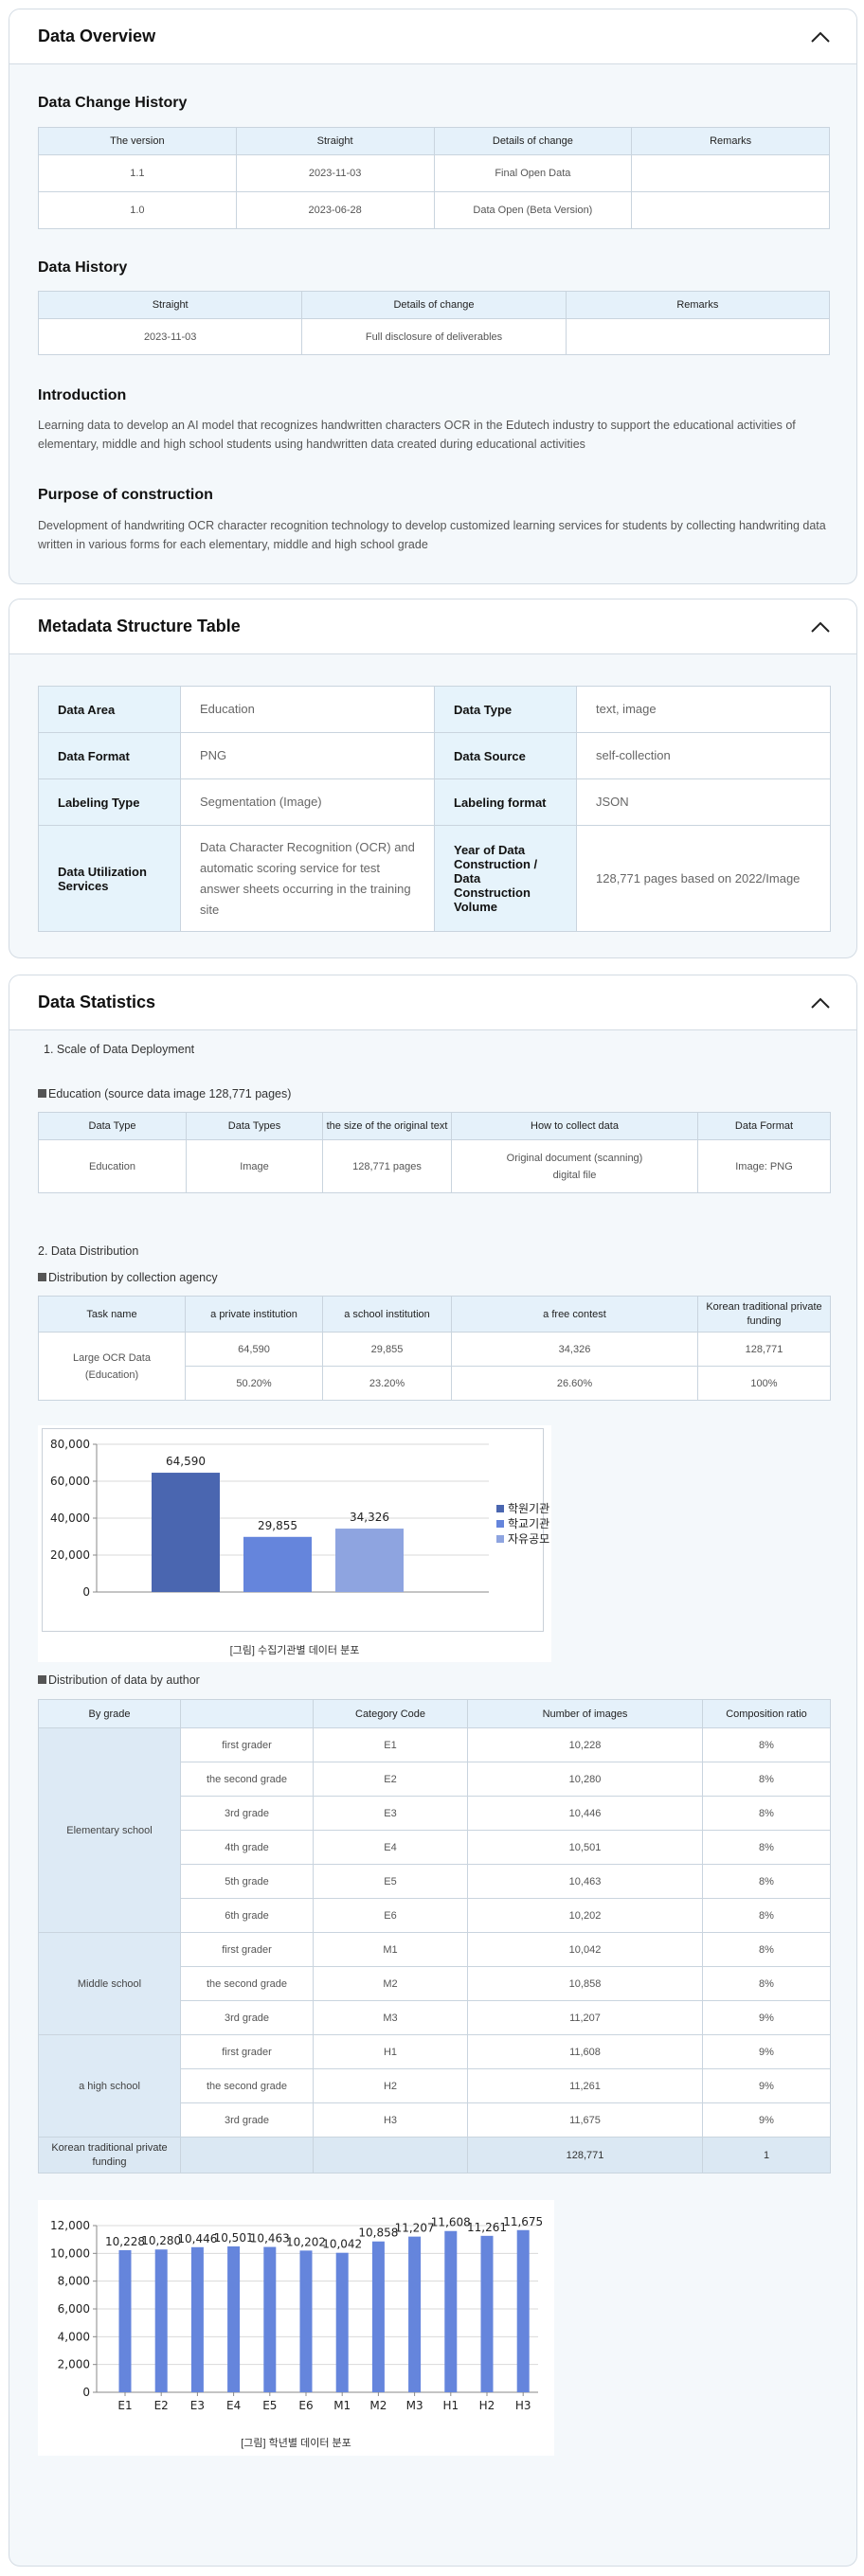  What do you see at coordinates (112, 1366) in the screenshot?
I see `task-name-cell: Large OCR Data (Education)` at bounding box center [112, 1366].